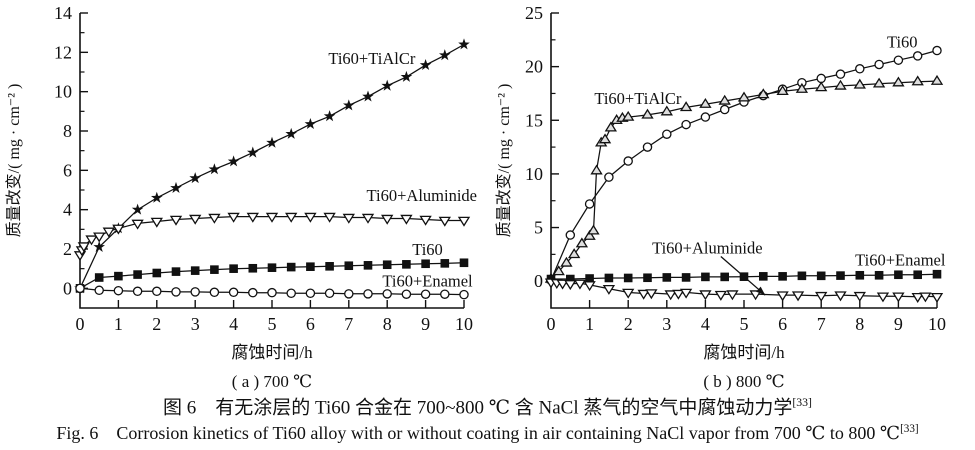  I want to click on annotation-arrowhead, so click(761, 291).